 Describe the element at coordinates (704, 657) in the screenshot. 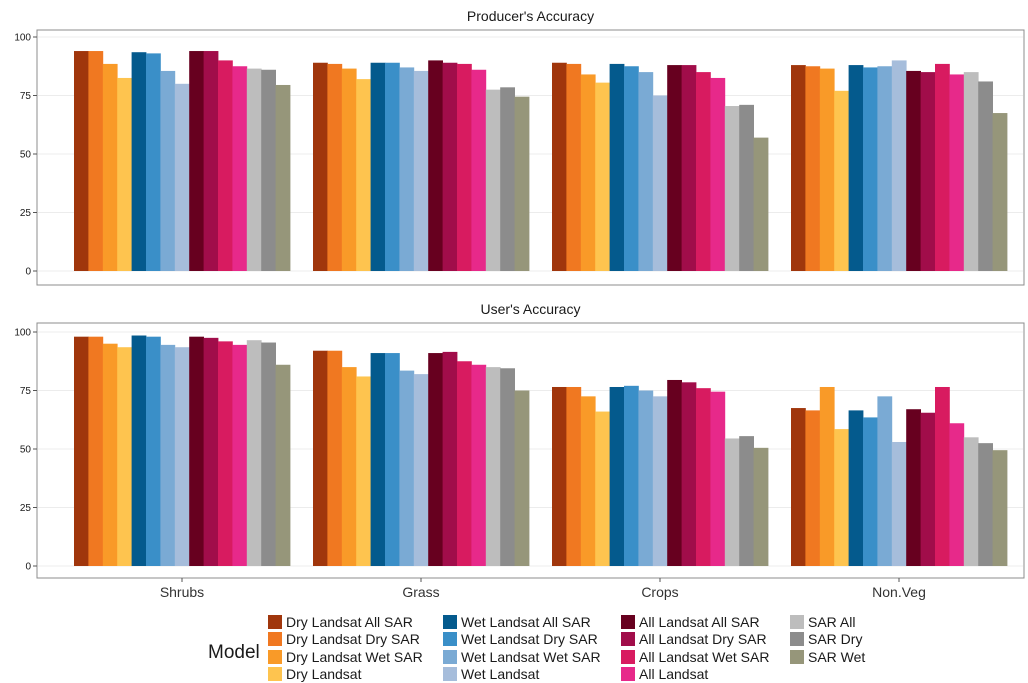

I see `legend-label-all-landsat-wet-sar: All Landsat Wet SAR` at that location.